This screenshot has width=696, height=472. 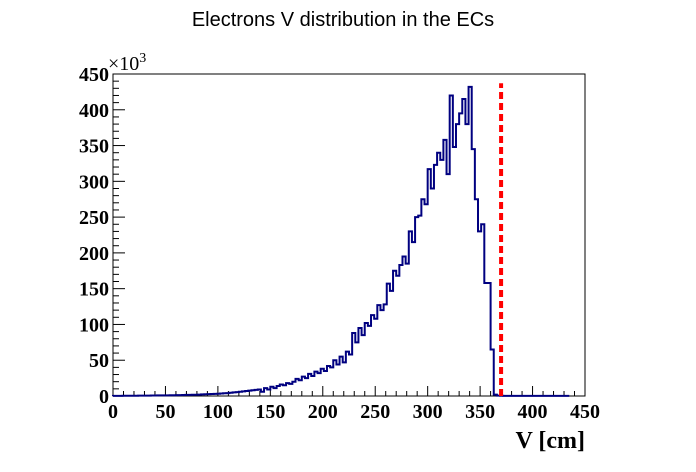 I want to click on x-tick-label: 300, so click(x=428, y=412).